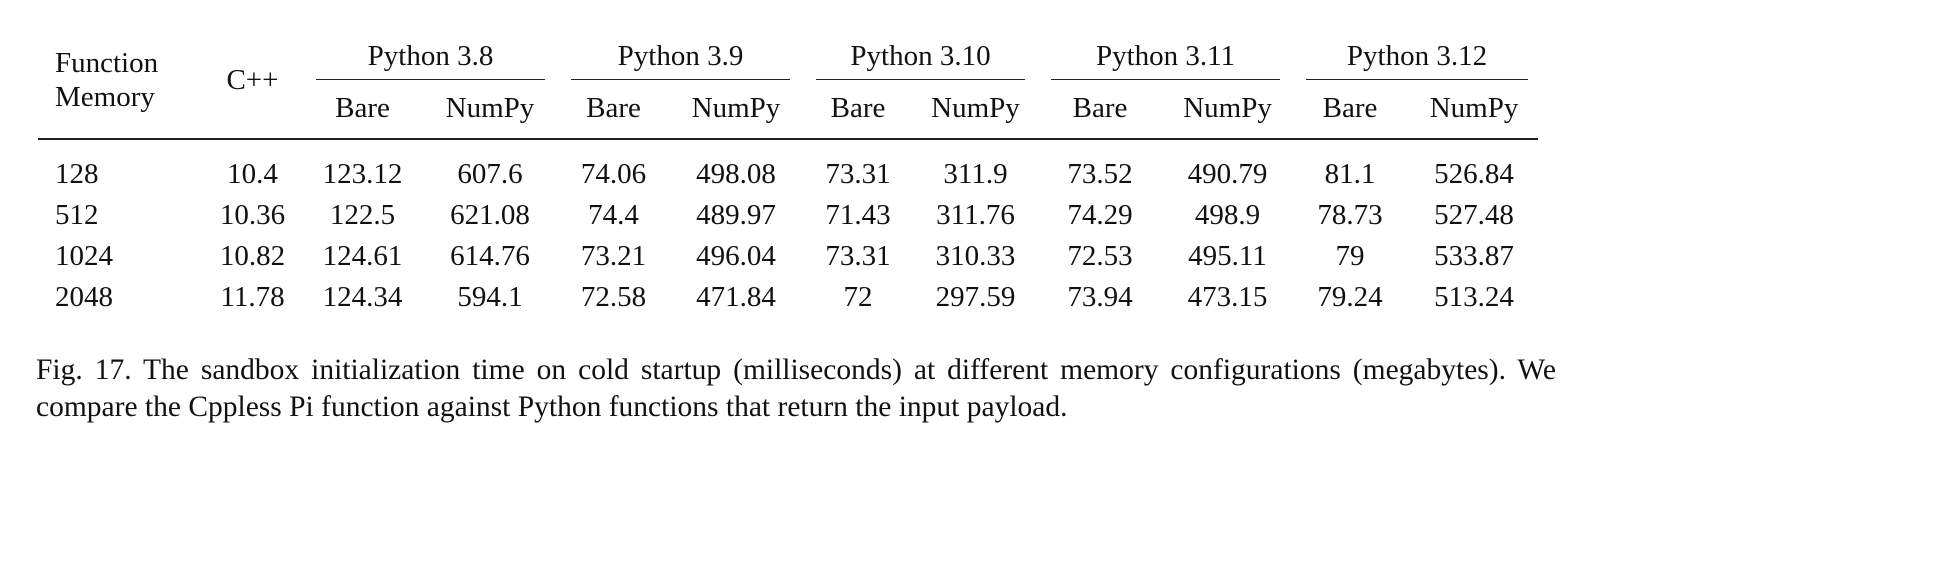 This screenshot has width=1951, height=581. What do you see at coordinates (613, 297) in the screenshot?
I see `value-cell: 72.58` at bounding box center [613, 297].